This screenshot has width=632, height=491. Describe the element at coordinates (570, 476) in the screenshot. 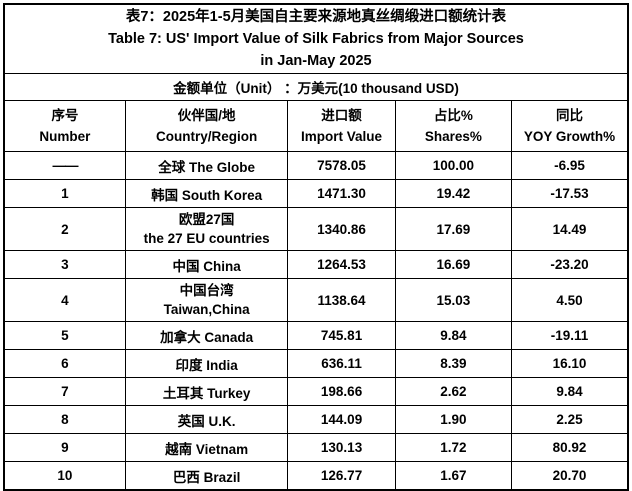

I see `row-yoy: 20.70` at that location.